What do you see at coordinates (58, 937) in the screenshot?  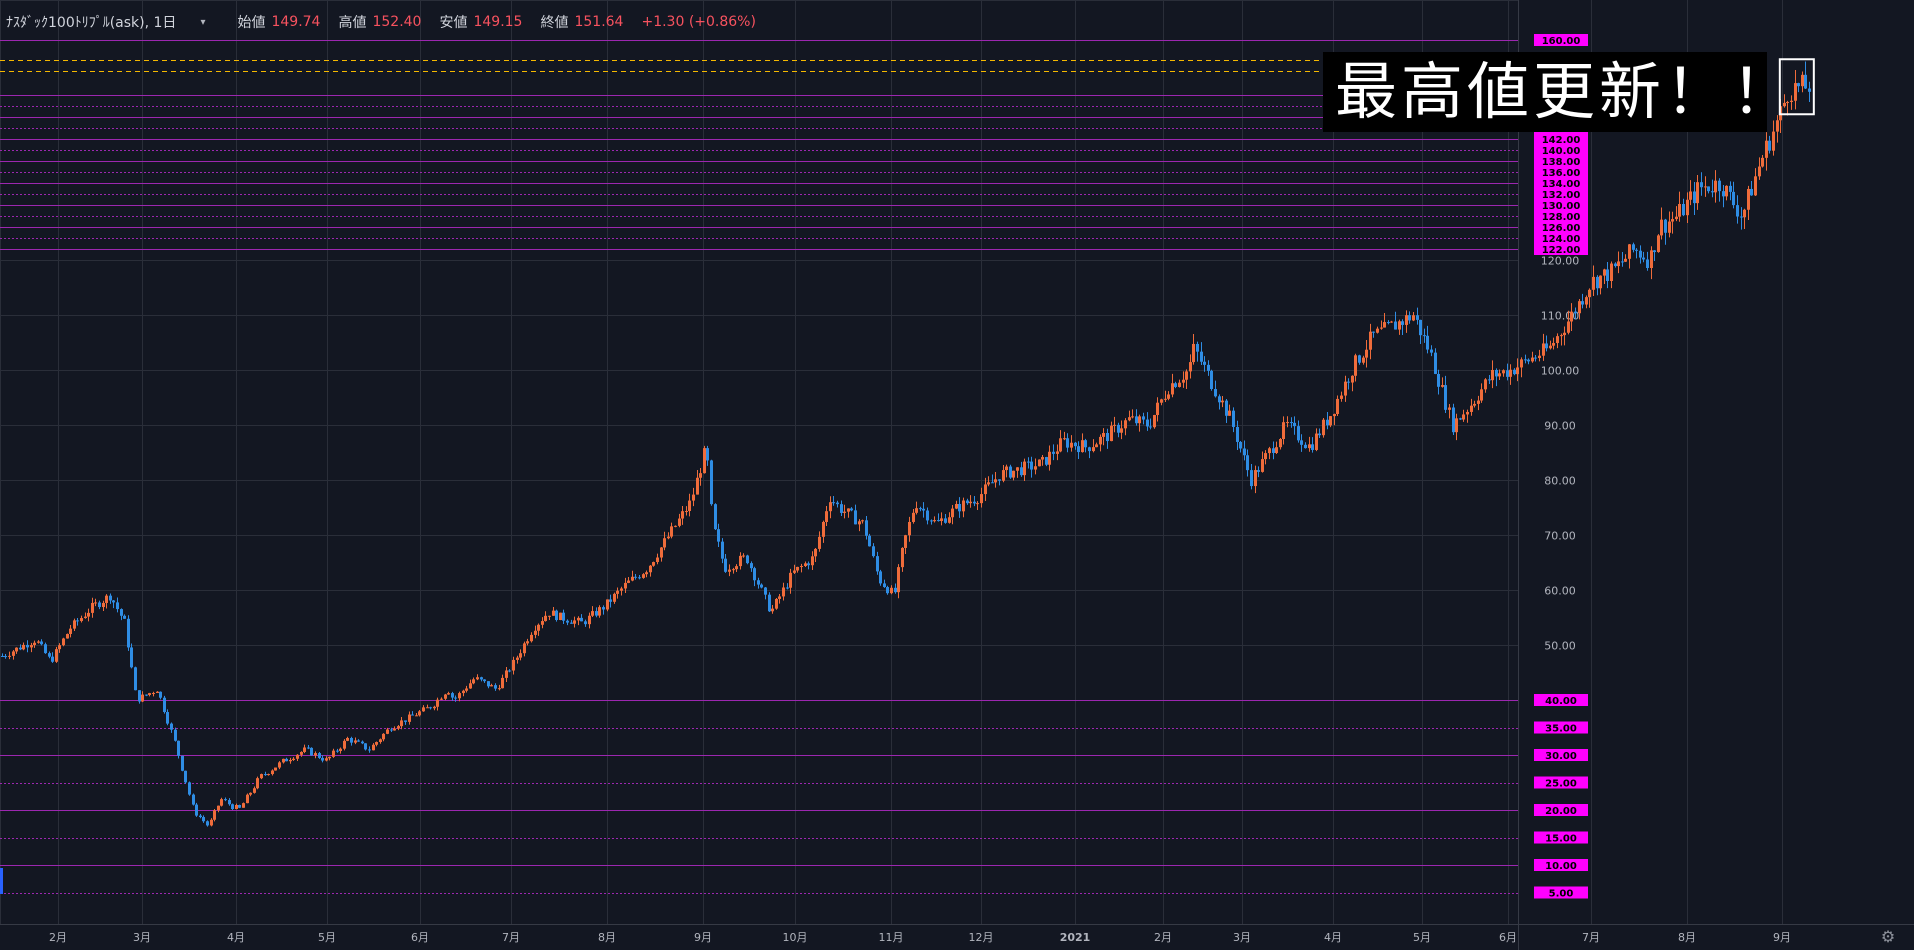 I see `x-tick-label: 2月` at bounding box center [58, 937].